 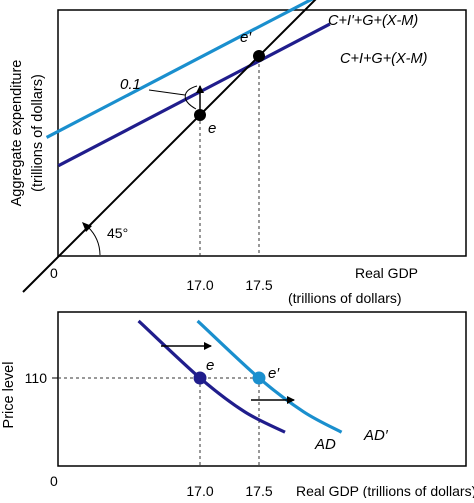 I want to click on shift-leader-line, so click(x=167, y=92).